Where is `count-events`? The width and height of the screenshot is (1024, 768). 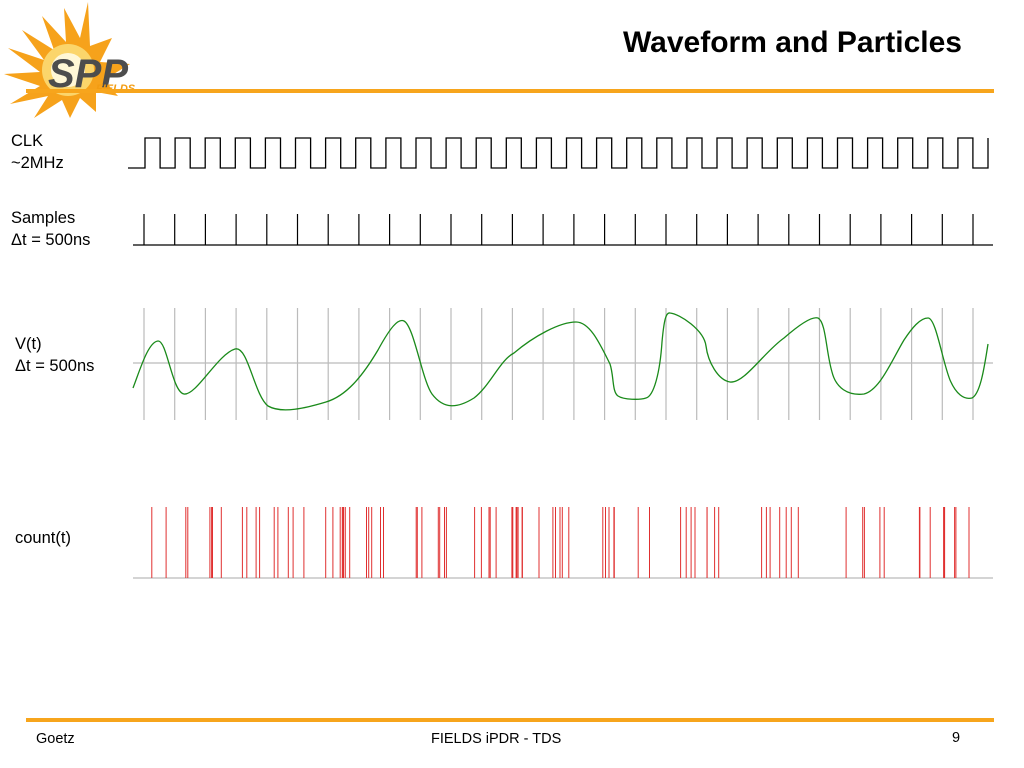 count-events is located at coordinates (560, 542).